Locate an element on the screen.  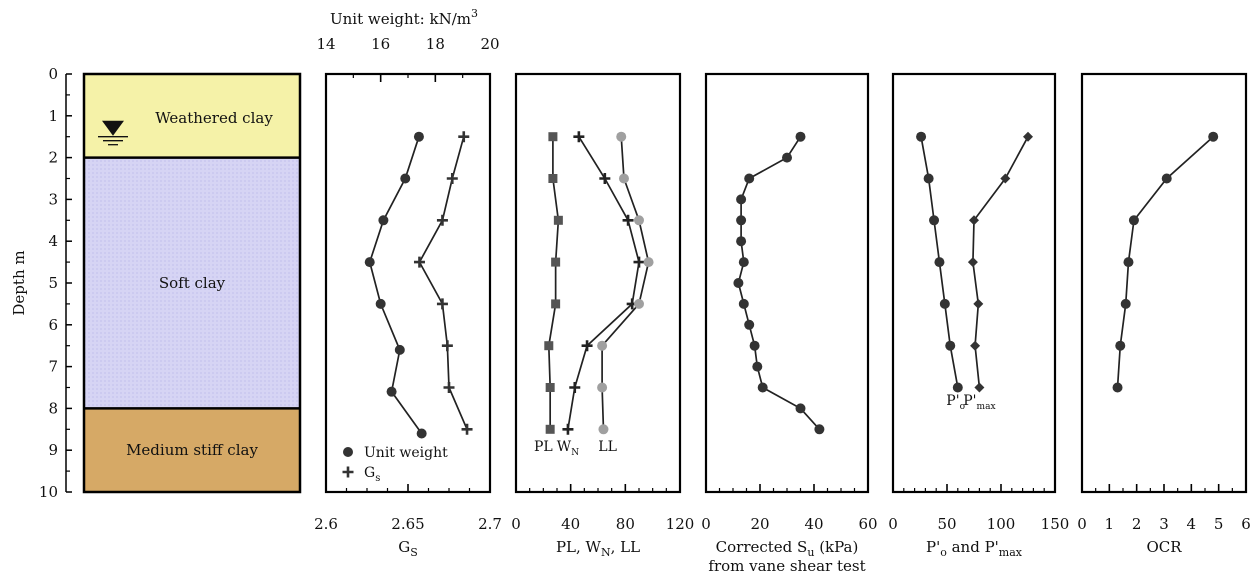
x-axis-title: Corrected Su (kPa) is located at coordinates (787, 548).